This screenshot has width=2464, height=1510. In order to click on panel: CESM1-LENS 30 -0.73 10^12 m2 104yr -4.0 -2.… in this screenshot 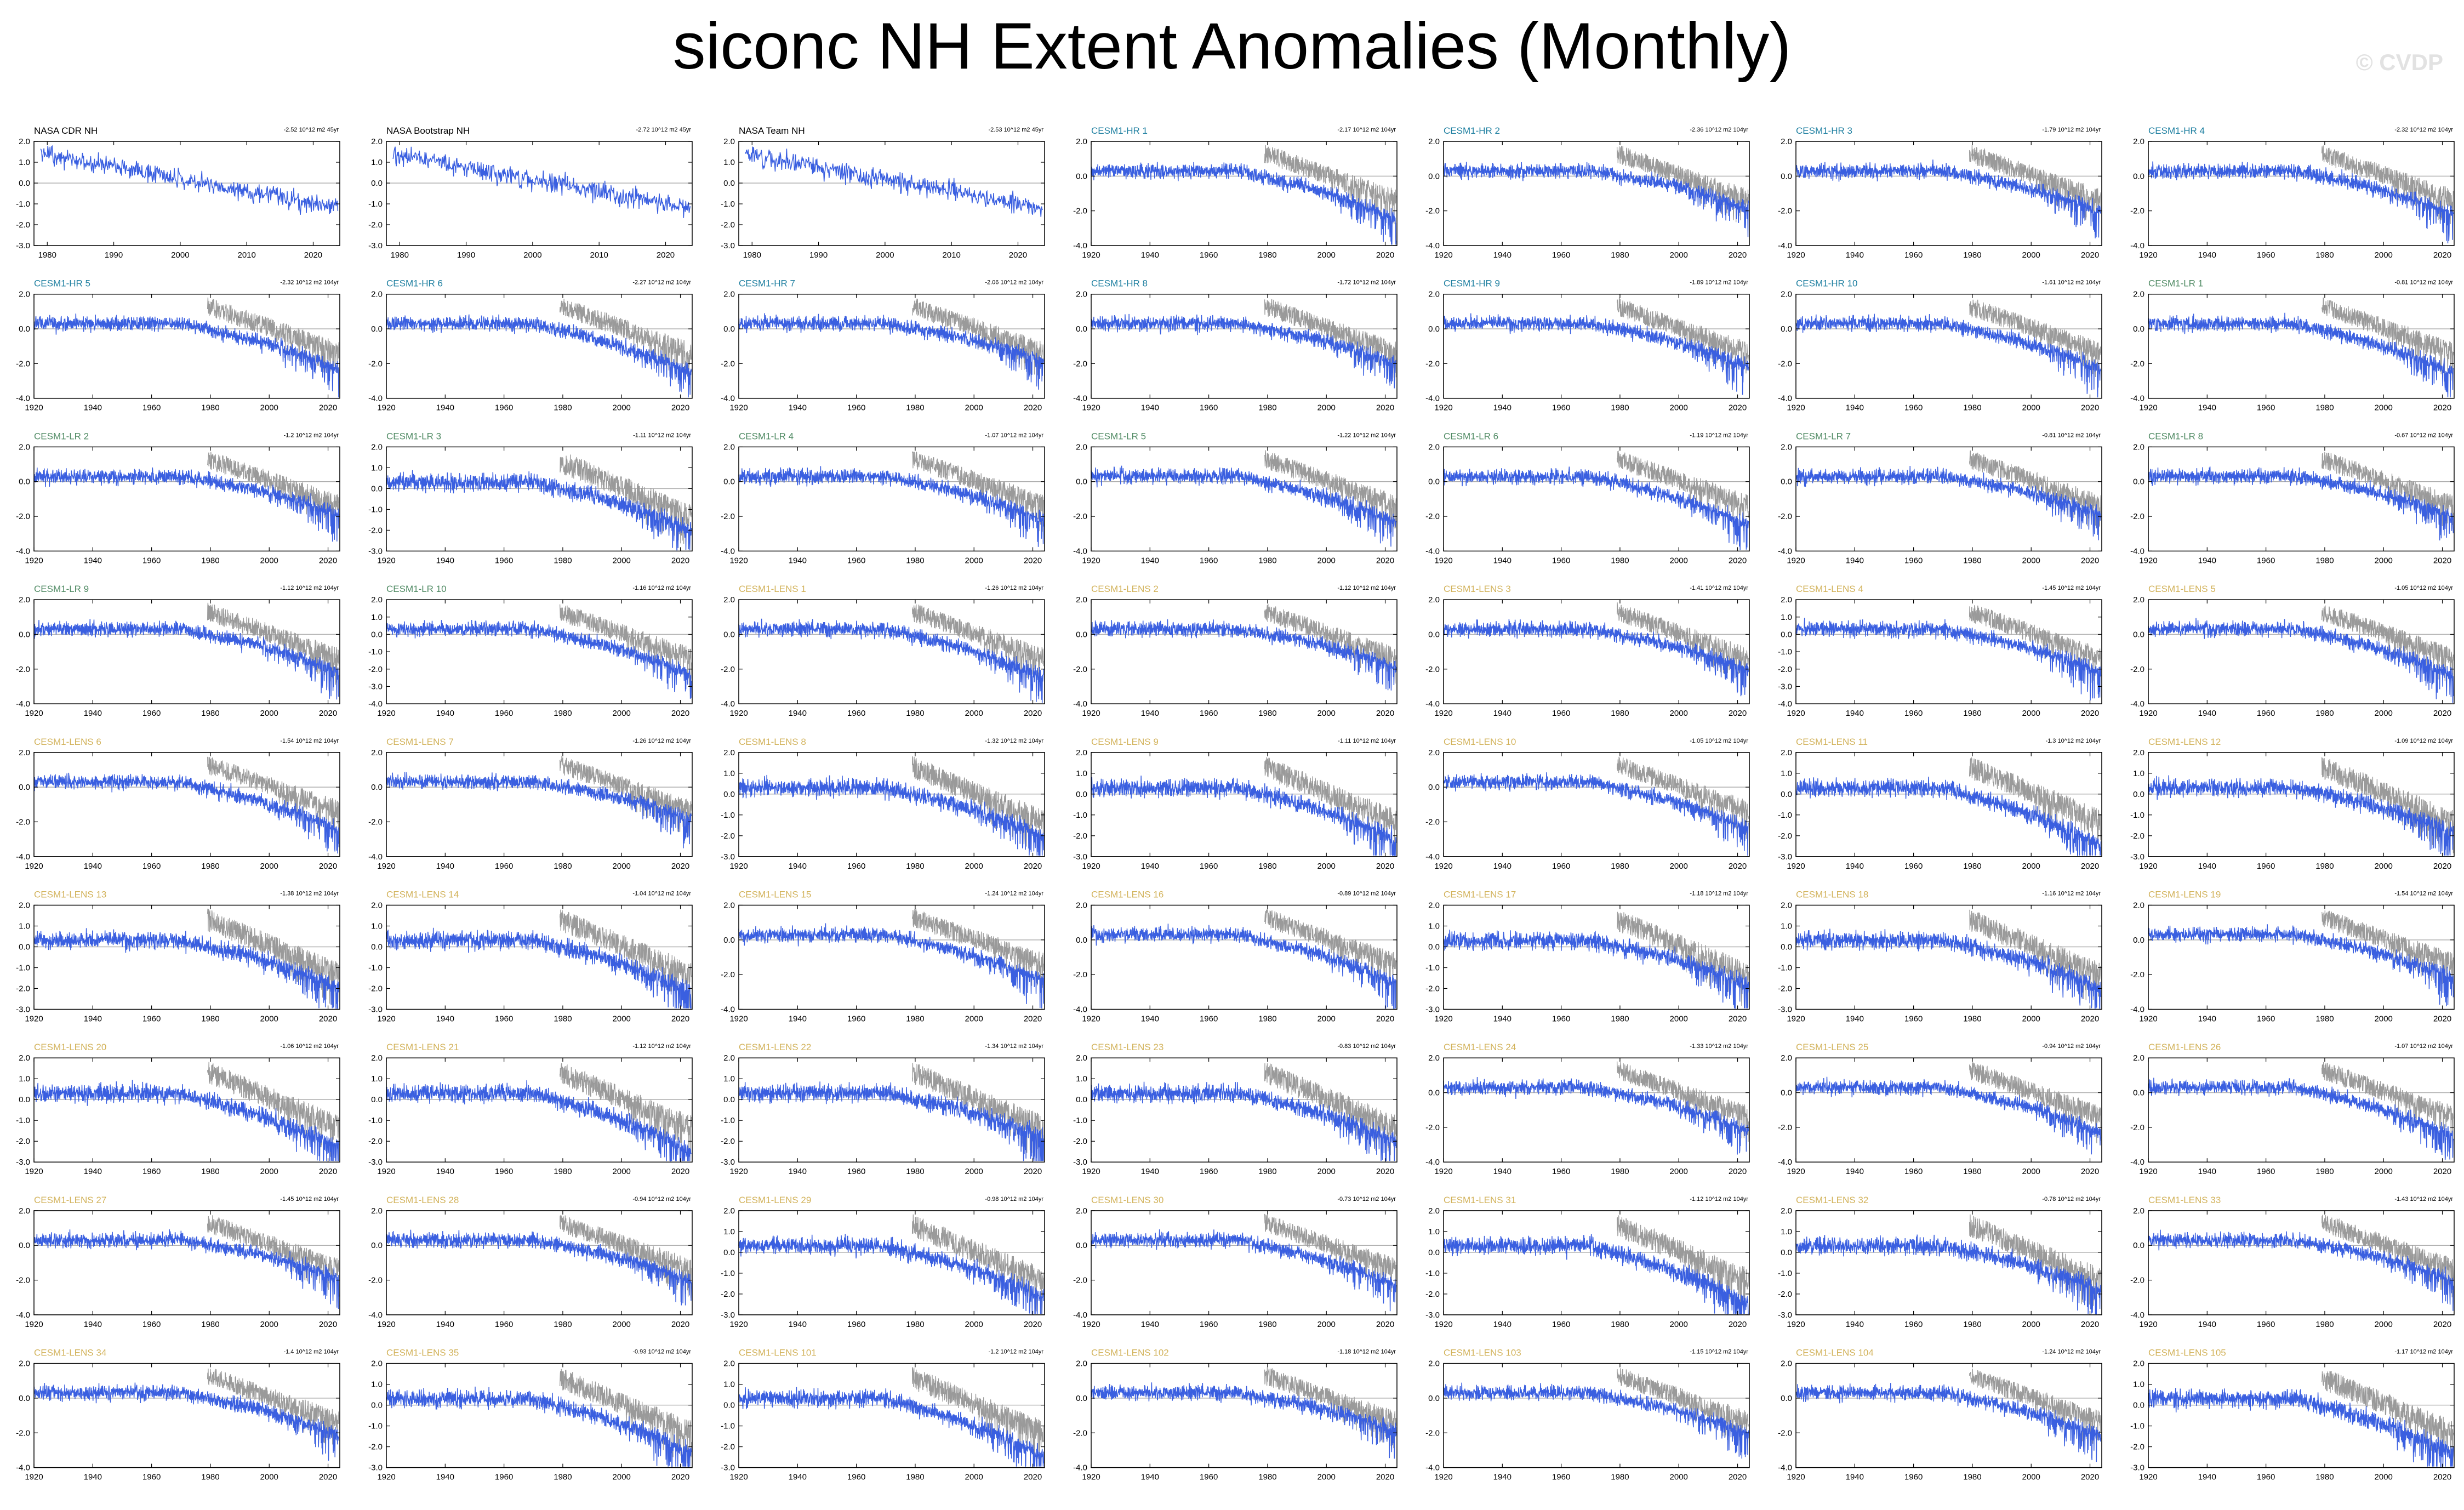, I will do `click(1235, 1262)`.